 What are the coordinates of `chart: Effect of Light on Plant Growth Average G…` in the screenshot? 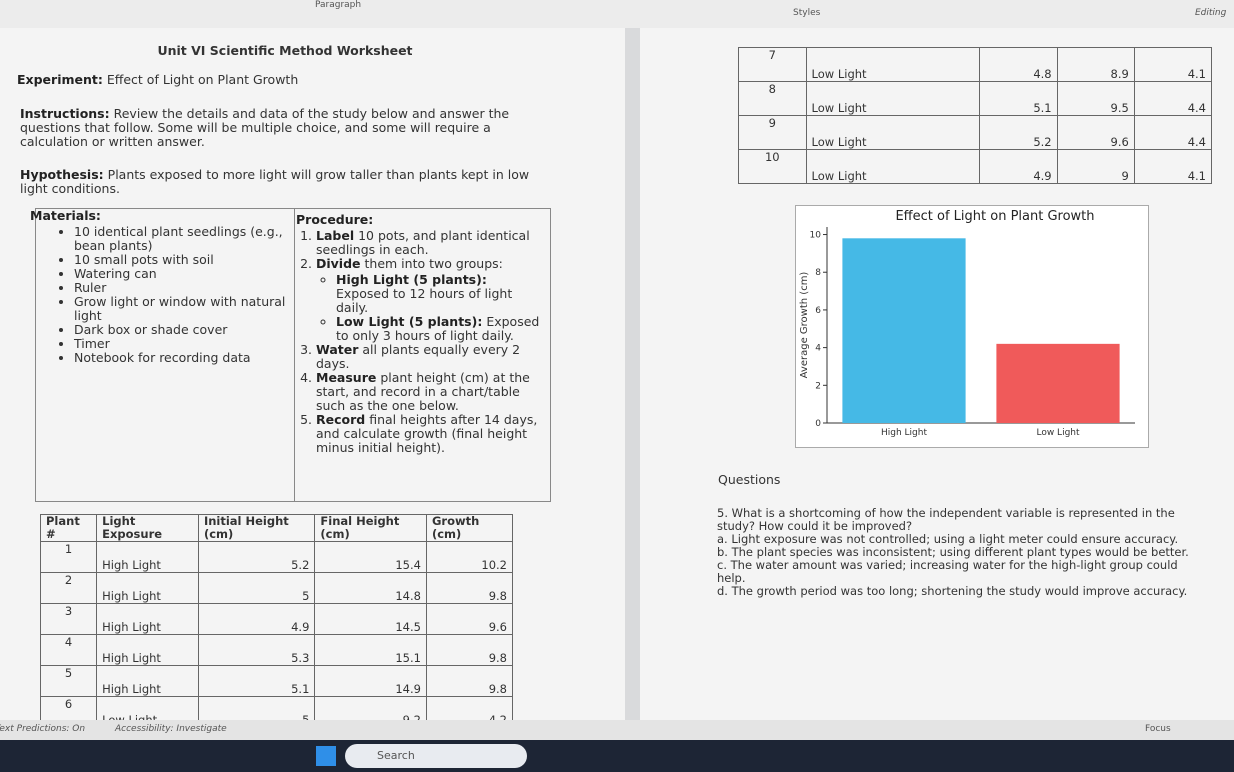 It's located at (972, 326).